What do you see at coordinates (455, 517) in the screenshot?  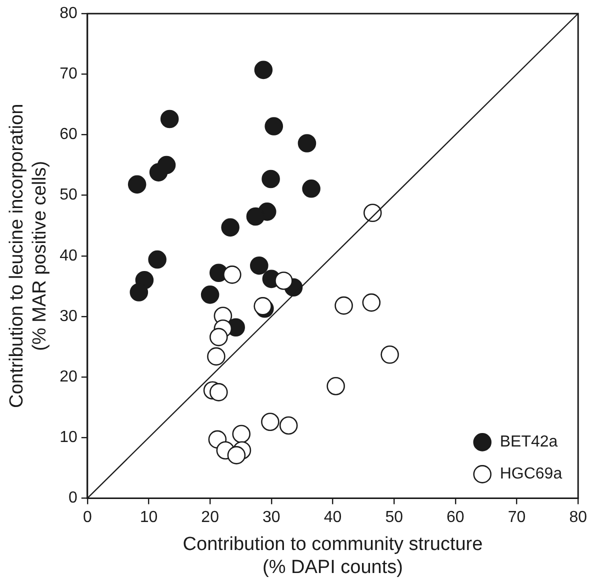 I see `x-tick-label: 60` at bounding box center [455, 517].